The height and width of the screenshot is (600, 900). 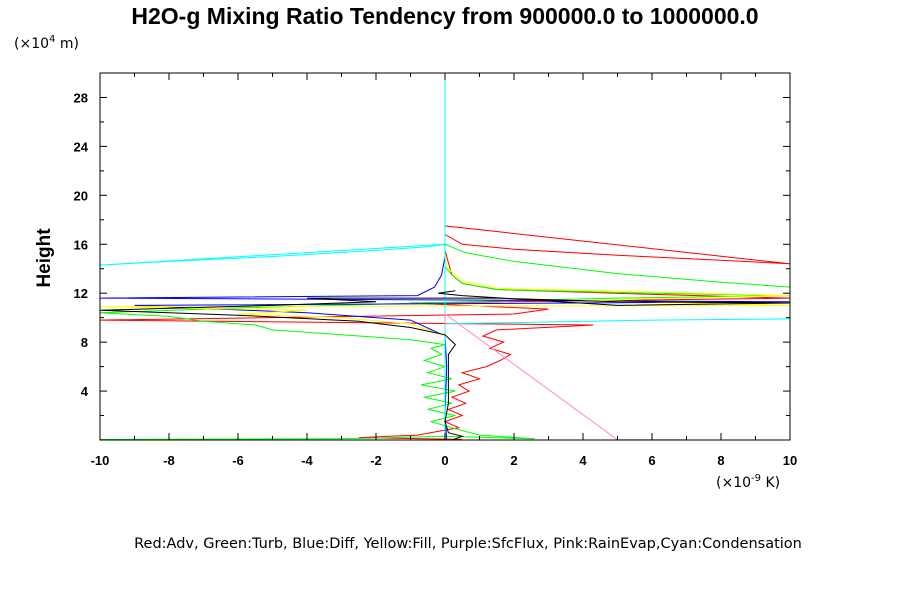 I want to click on y-tick-label: 4, so click(x=85, y=391).